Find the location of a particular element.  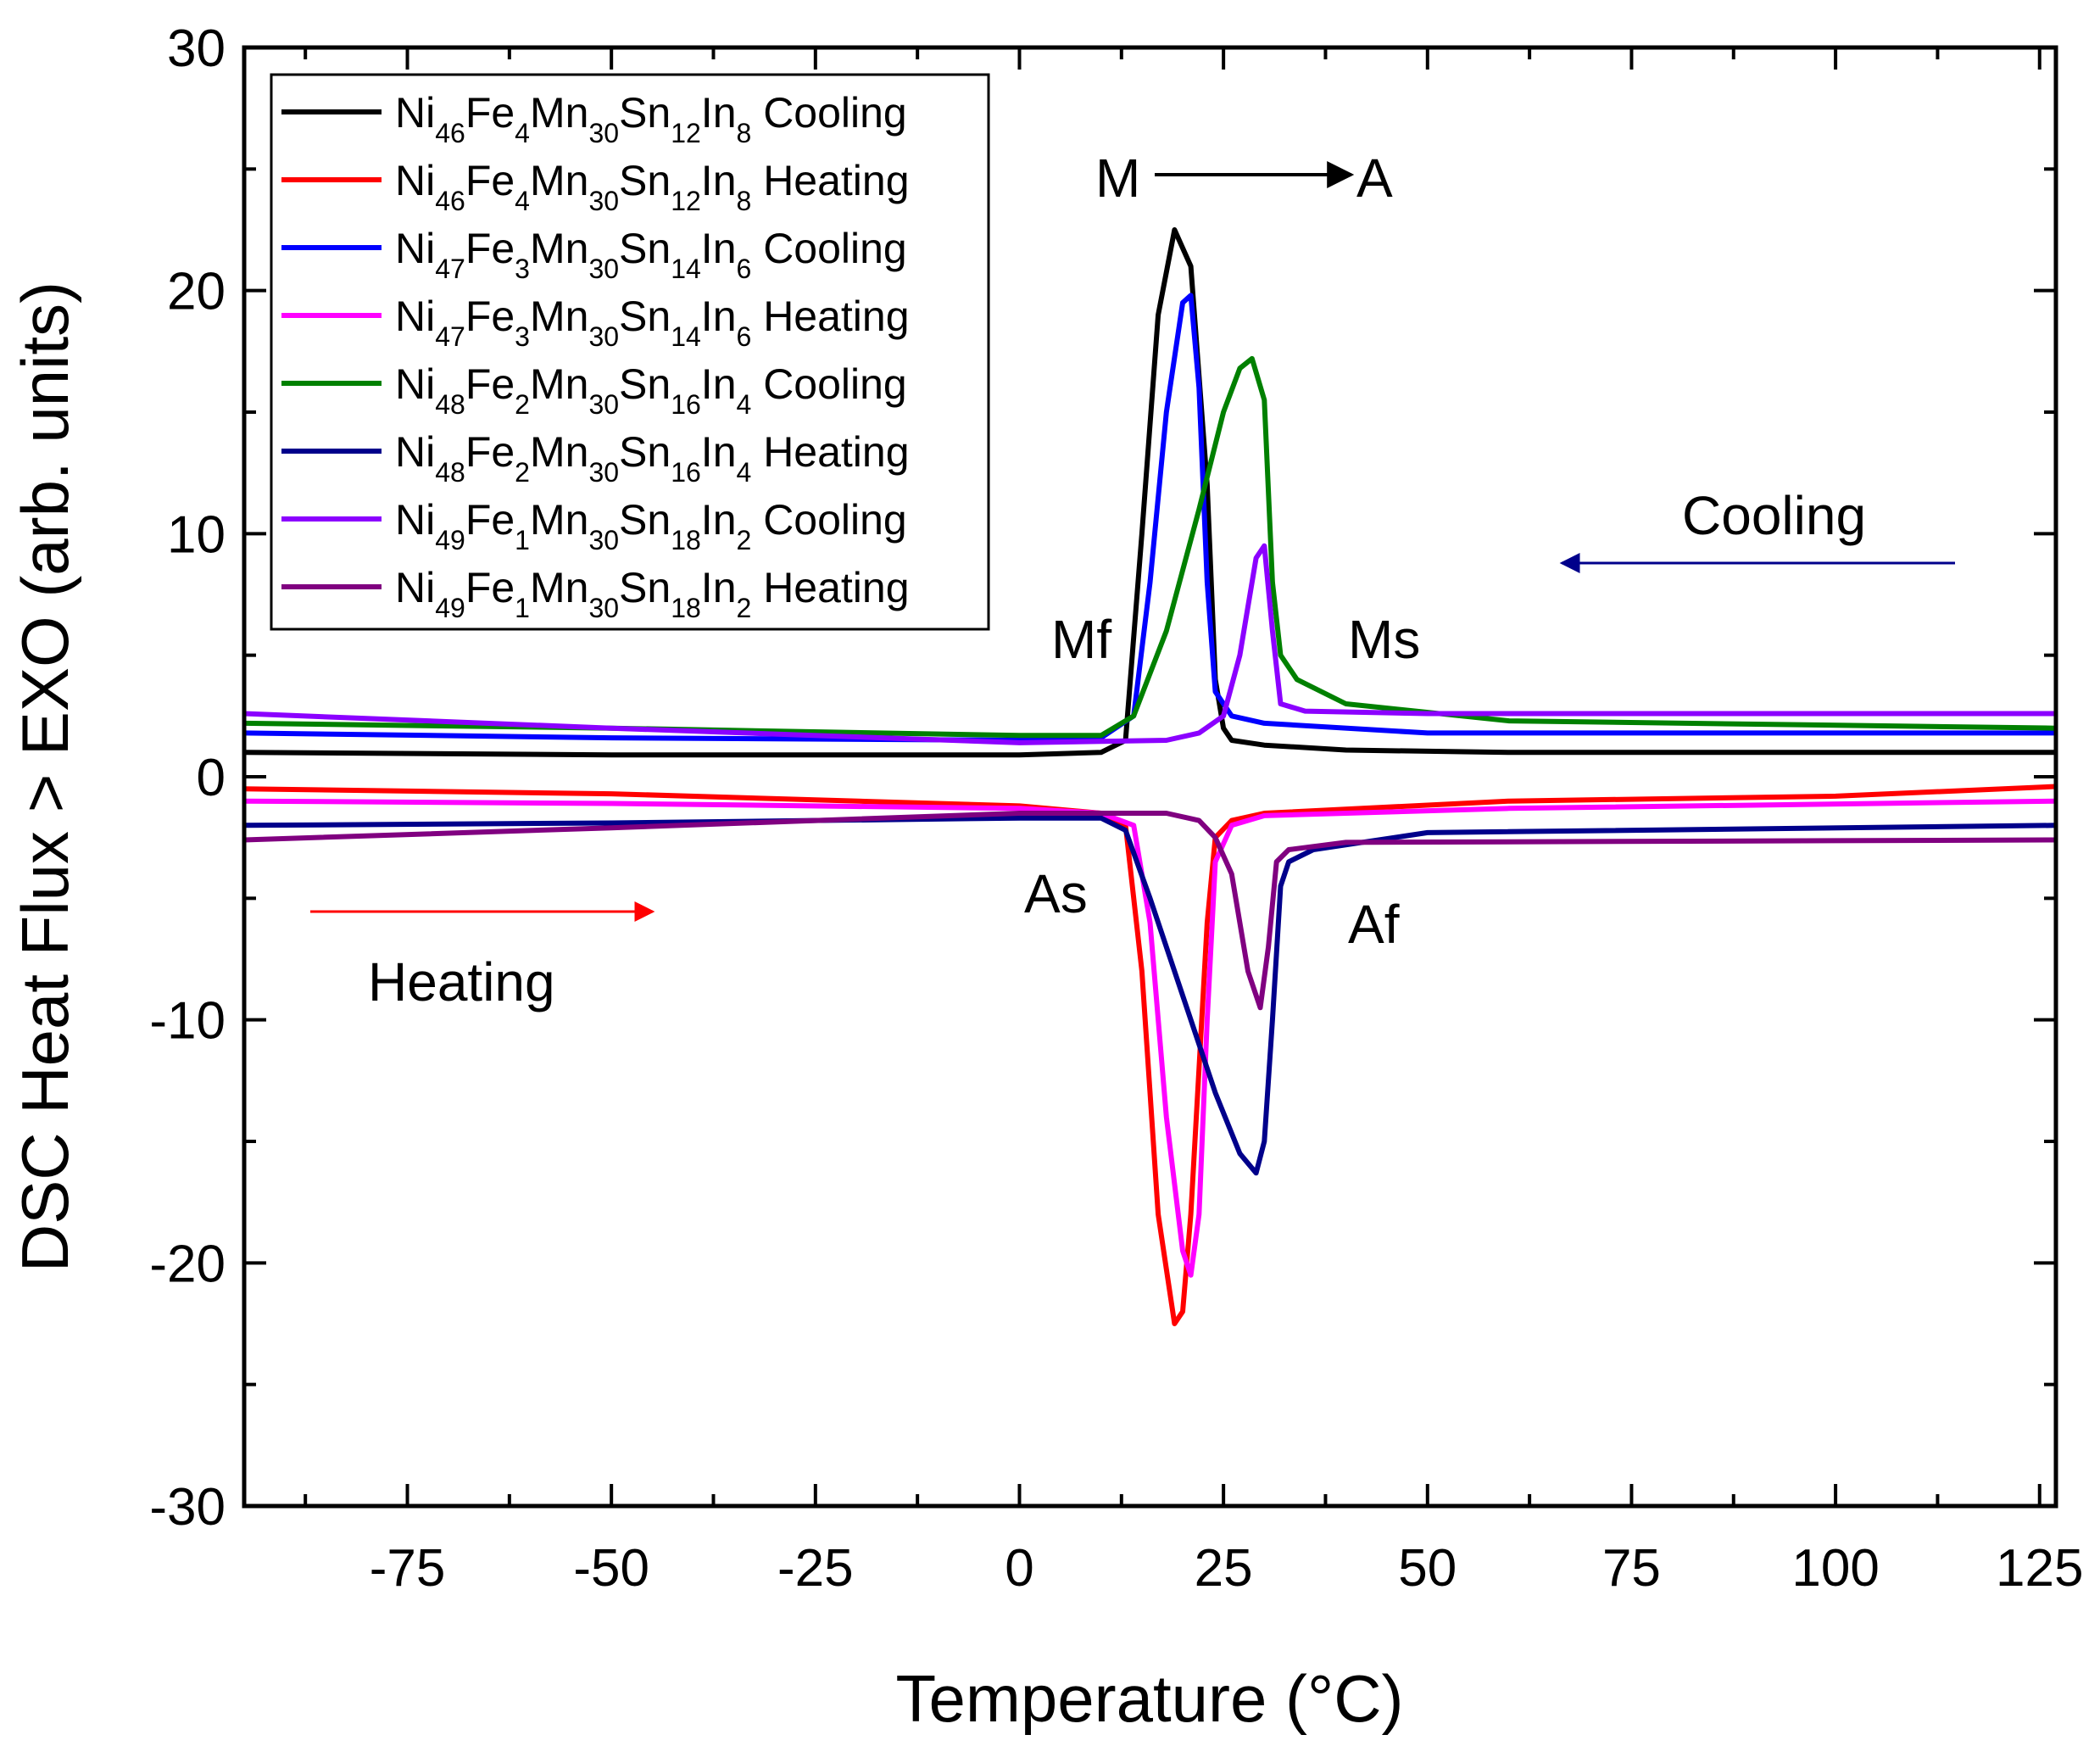

x-tick-label: 25 is located at coordinates (1224, 1568).